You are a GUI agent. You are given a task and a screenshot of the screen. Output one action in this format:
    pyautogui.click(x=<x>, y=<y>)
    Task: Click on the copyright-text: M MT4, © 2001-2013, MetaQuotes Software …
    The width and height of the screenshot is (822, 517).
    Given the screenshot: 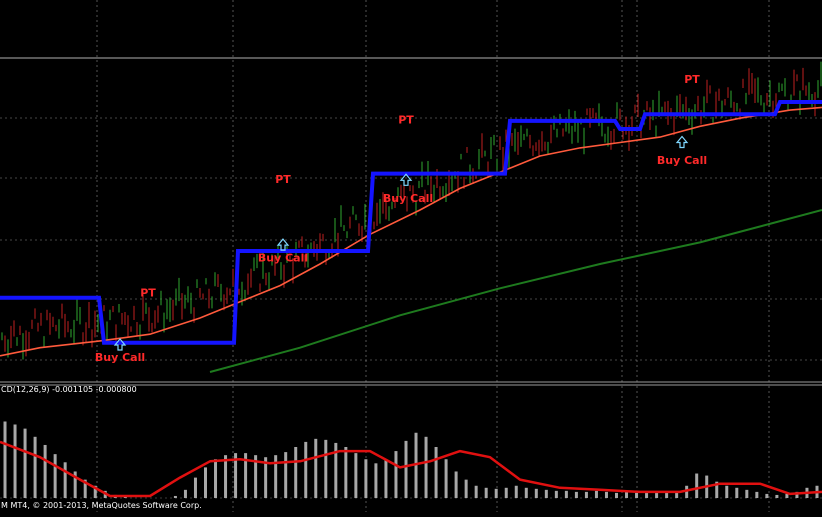 What is the action you would take?
    pyautogui.click(x=101, y=505)
    